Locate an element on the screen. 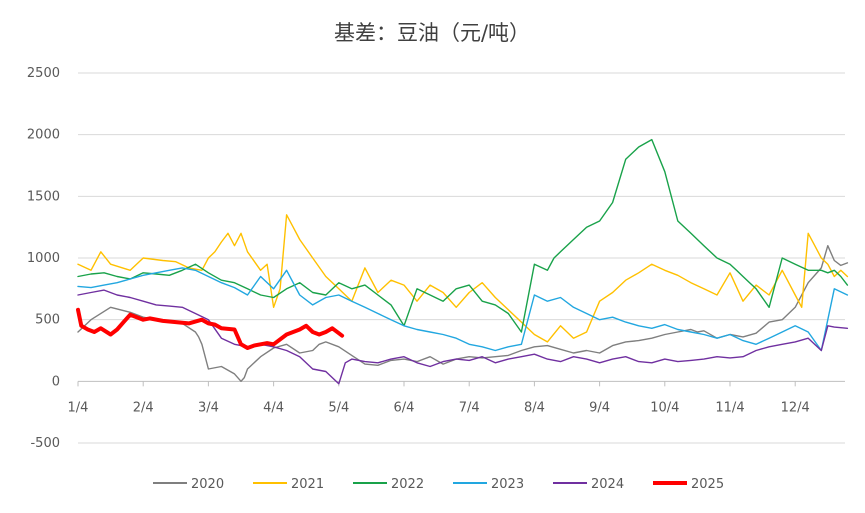 The width and height of the screenshot is (865, 513). y-tick-label: -500 is located at coordinates (45, 443).